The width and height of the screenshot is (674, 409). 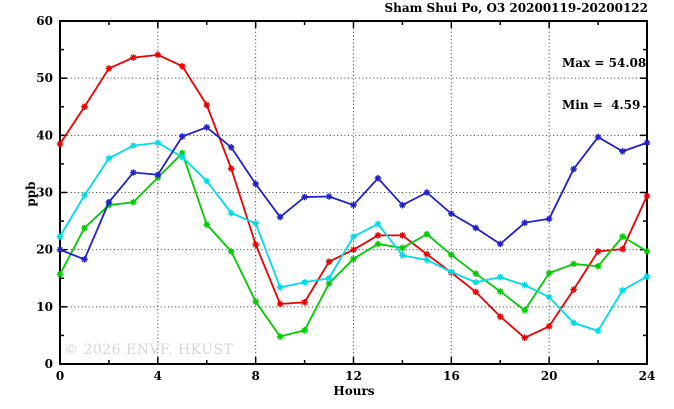 I want to click on x-axis-label: Hours, so click(x=354, y=391).